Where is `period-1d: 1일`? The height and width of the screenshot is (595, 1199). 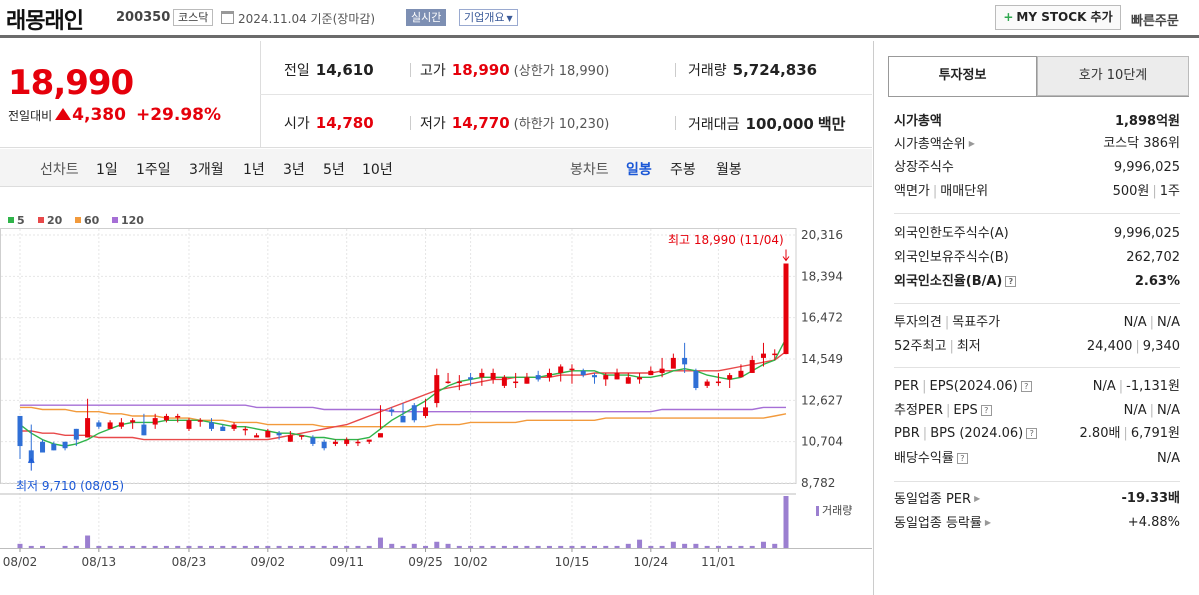 period-1d: 1일 is located at coordinates (107, 170).